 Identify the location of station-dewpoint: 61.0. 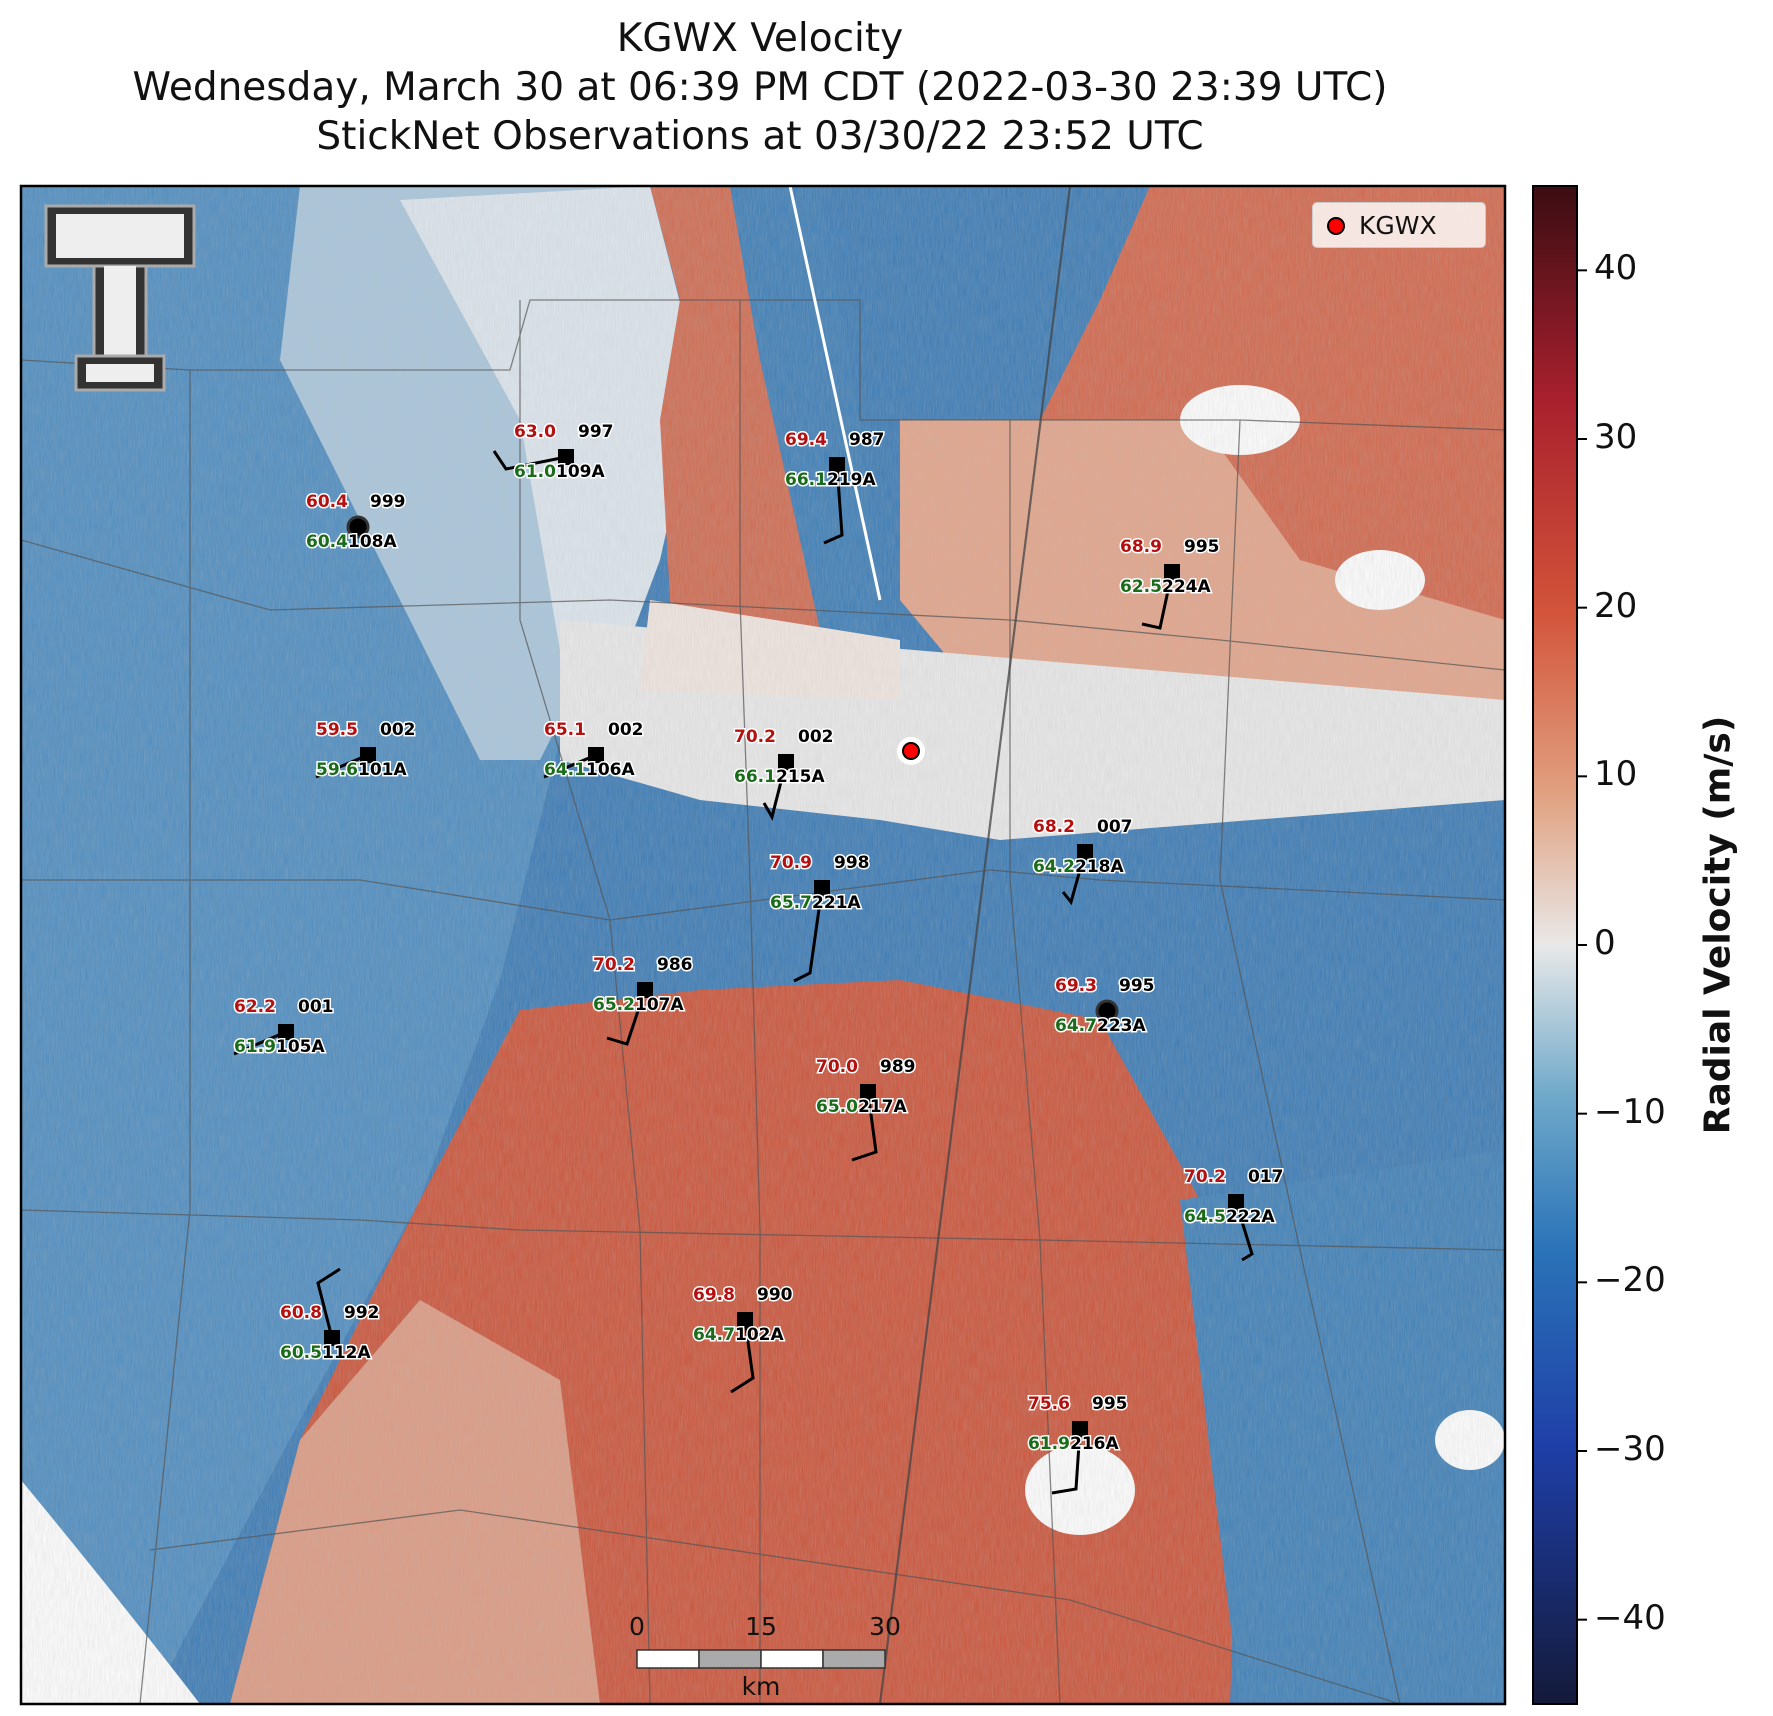
(535, 472).